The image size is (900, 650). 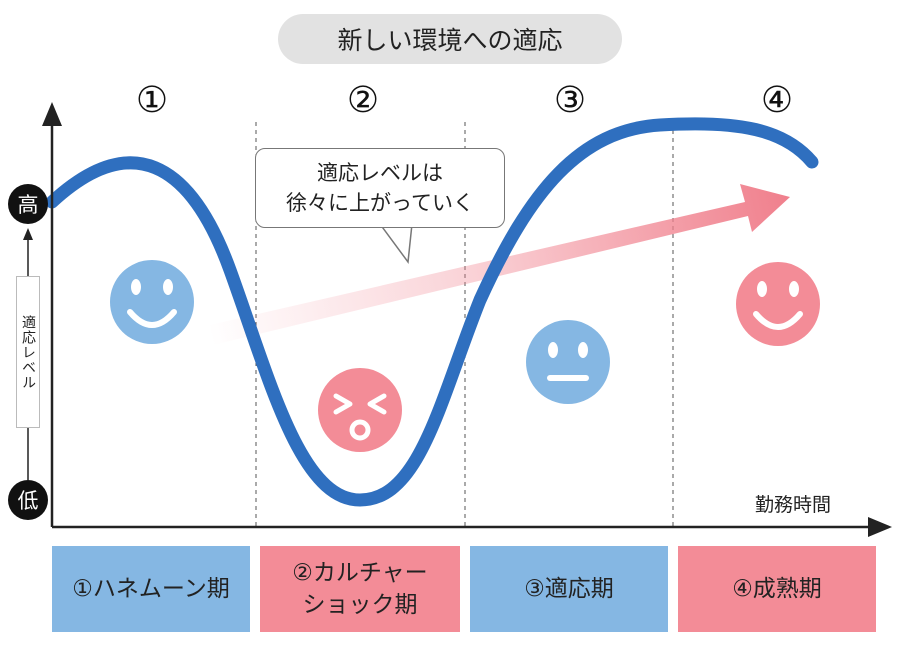 What do you see at coordinates (380, 173) in the screenshot?
I see `callout-line-1: 適応レベルは` at bounding box center [380, 173].